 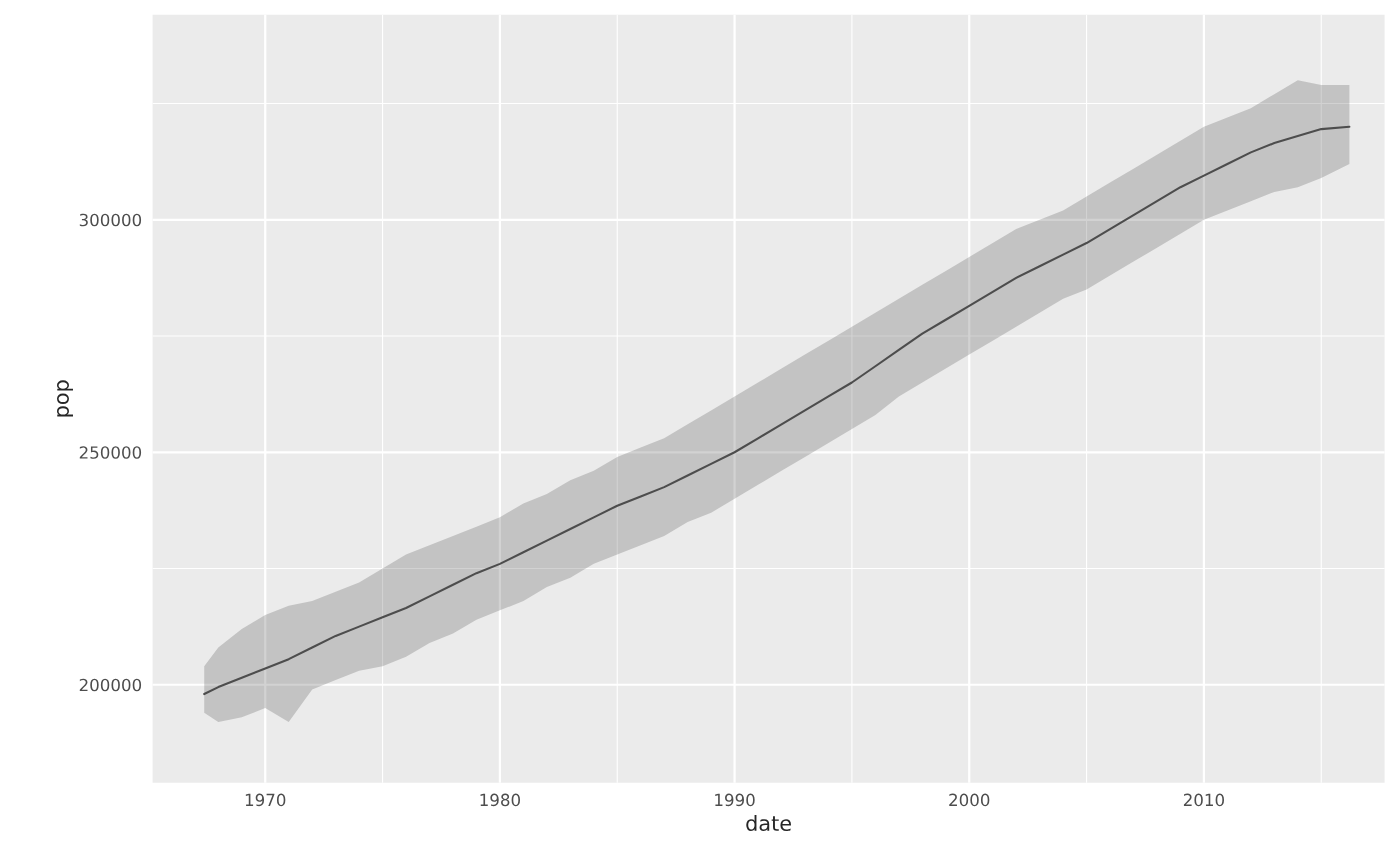 I want to click on y-axis-title: pop, so click(x=65, y=398).